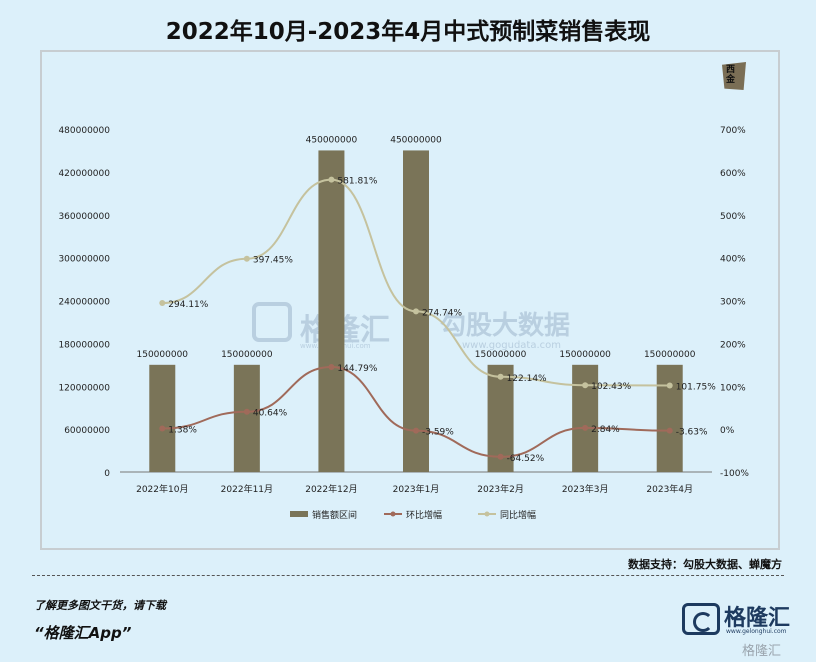  Describe the element at coordinates (505, 326) in the screenshot. I see `watermark-partner: 勾股大数据` at that location.